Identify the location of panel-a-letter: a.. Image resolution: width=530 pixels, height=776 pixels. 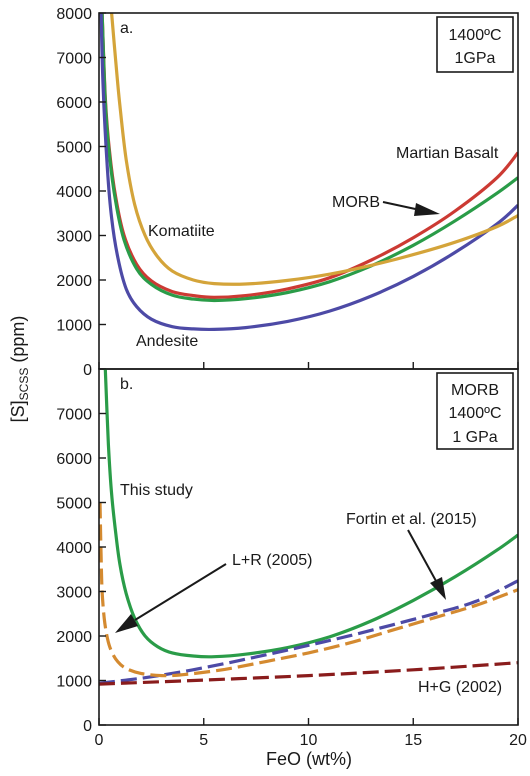
(126, 28).